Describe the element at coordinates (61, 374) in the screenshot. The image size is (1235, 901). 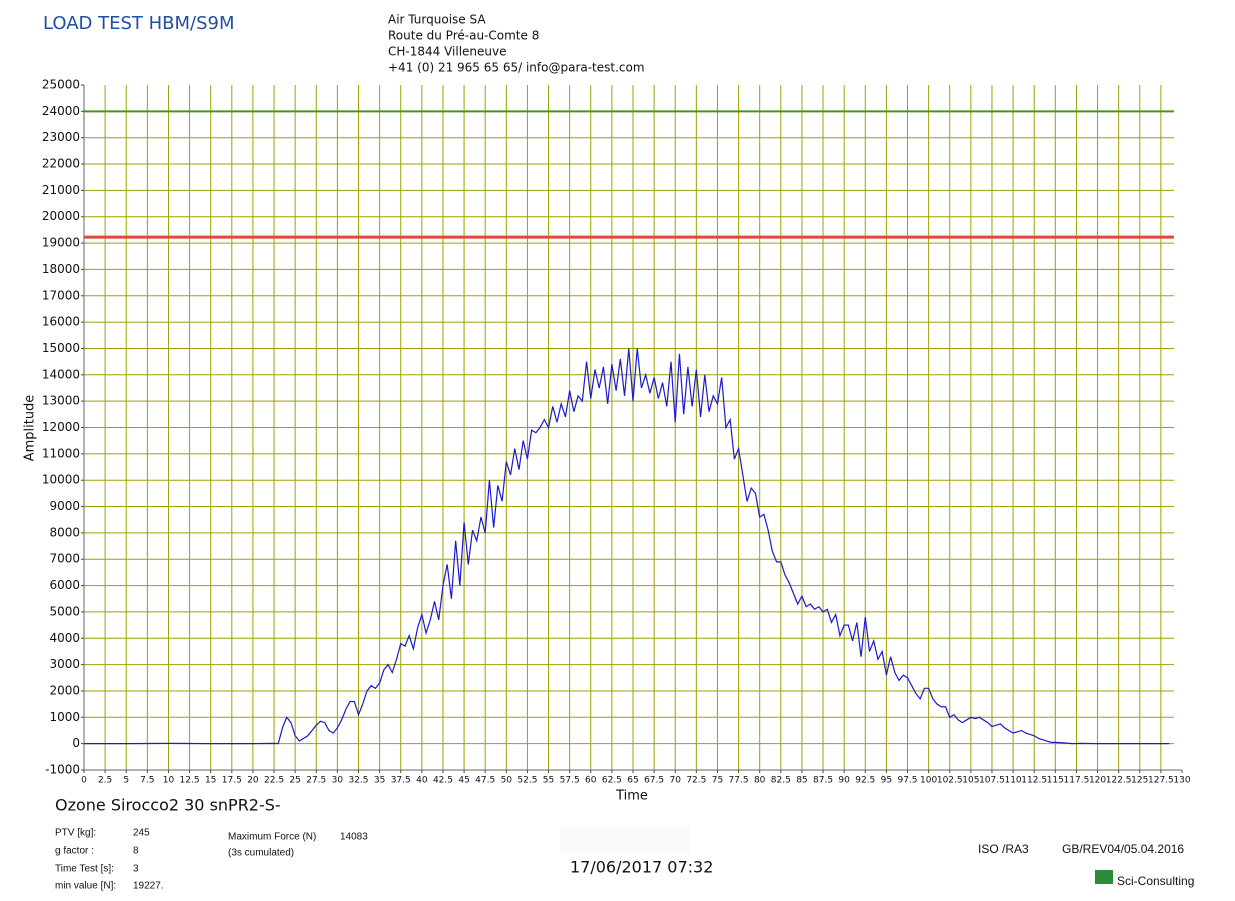
I see `y-tick-label: 14000` at that location.